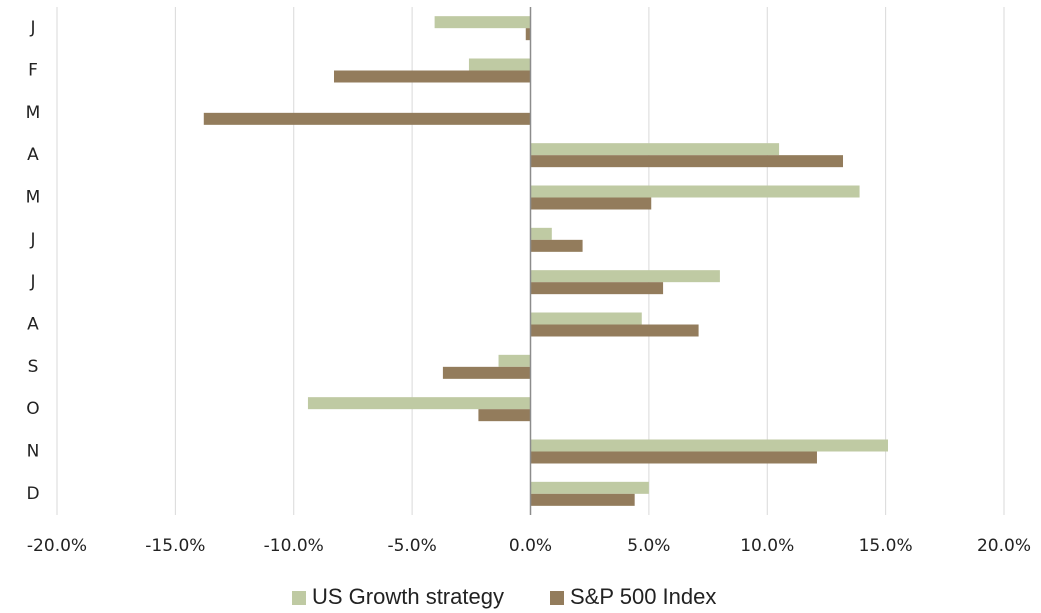 The width and height of the screenshot is (1041, 613). Describe the element at coordinates (33, 367) in the screenshot. I see `y-tick-label: S` at that location.